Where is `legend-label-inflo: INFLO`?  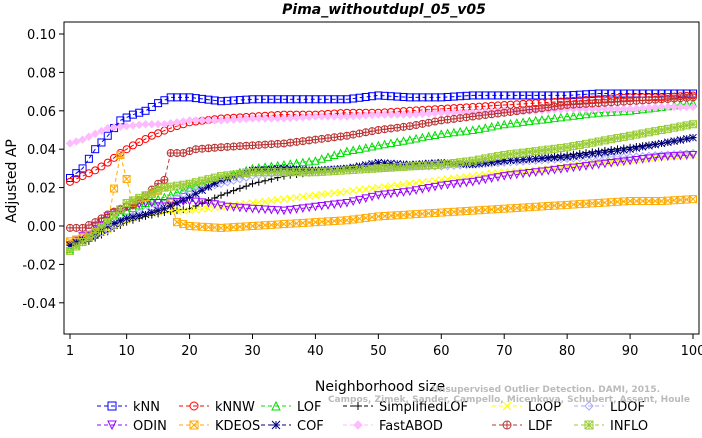
legend-label-inflo: INFLO is located at coordinates (629, 426).